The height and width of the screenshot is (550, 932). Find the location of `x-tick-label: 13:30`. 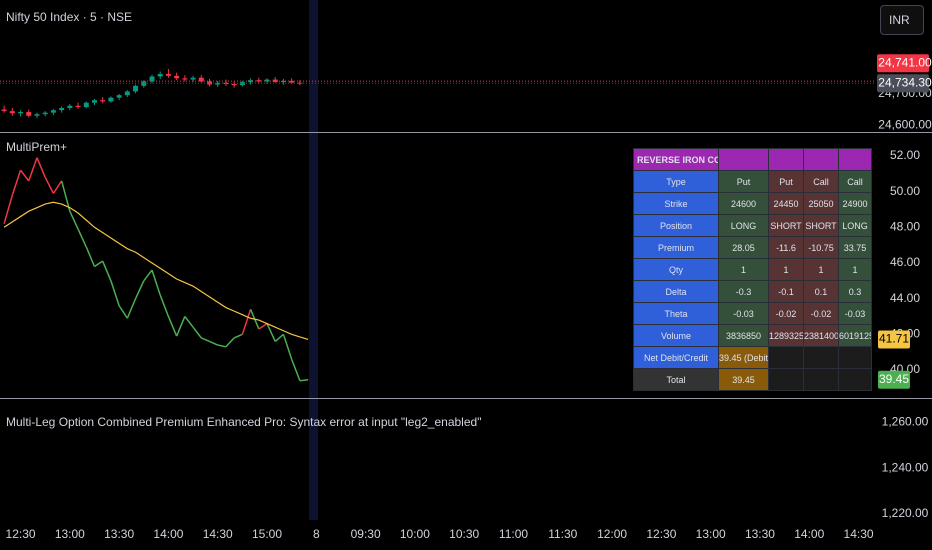

x-tick-label: 13:30 is located at coordinates (760, 534).